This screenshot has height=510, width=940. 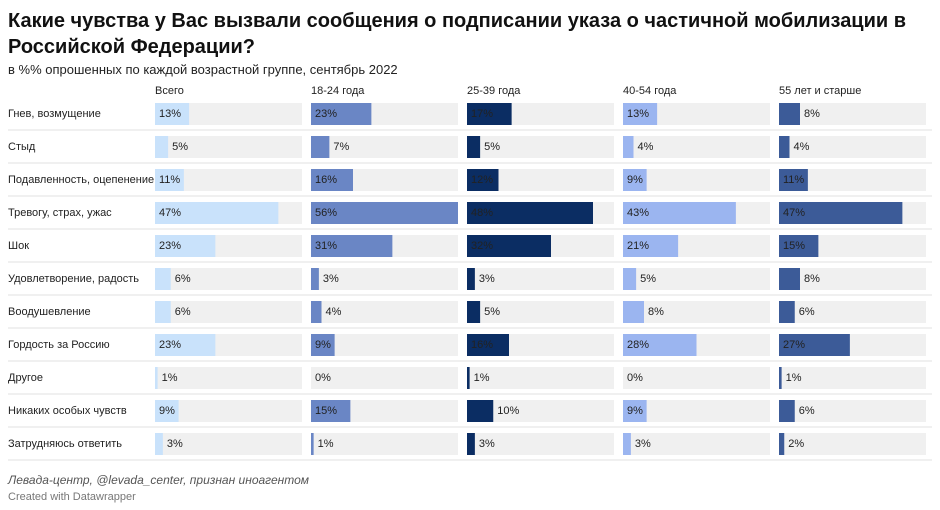 I want to click on row-label: Тревогу, страх, ужас, so click(x=60, y=213).